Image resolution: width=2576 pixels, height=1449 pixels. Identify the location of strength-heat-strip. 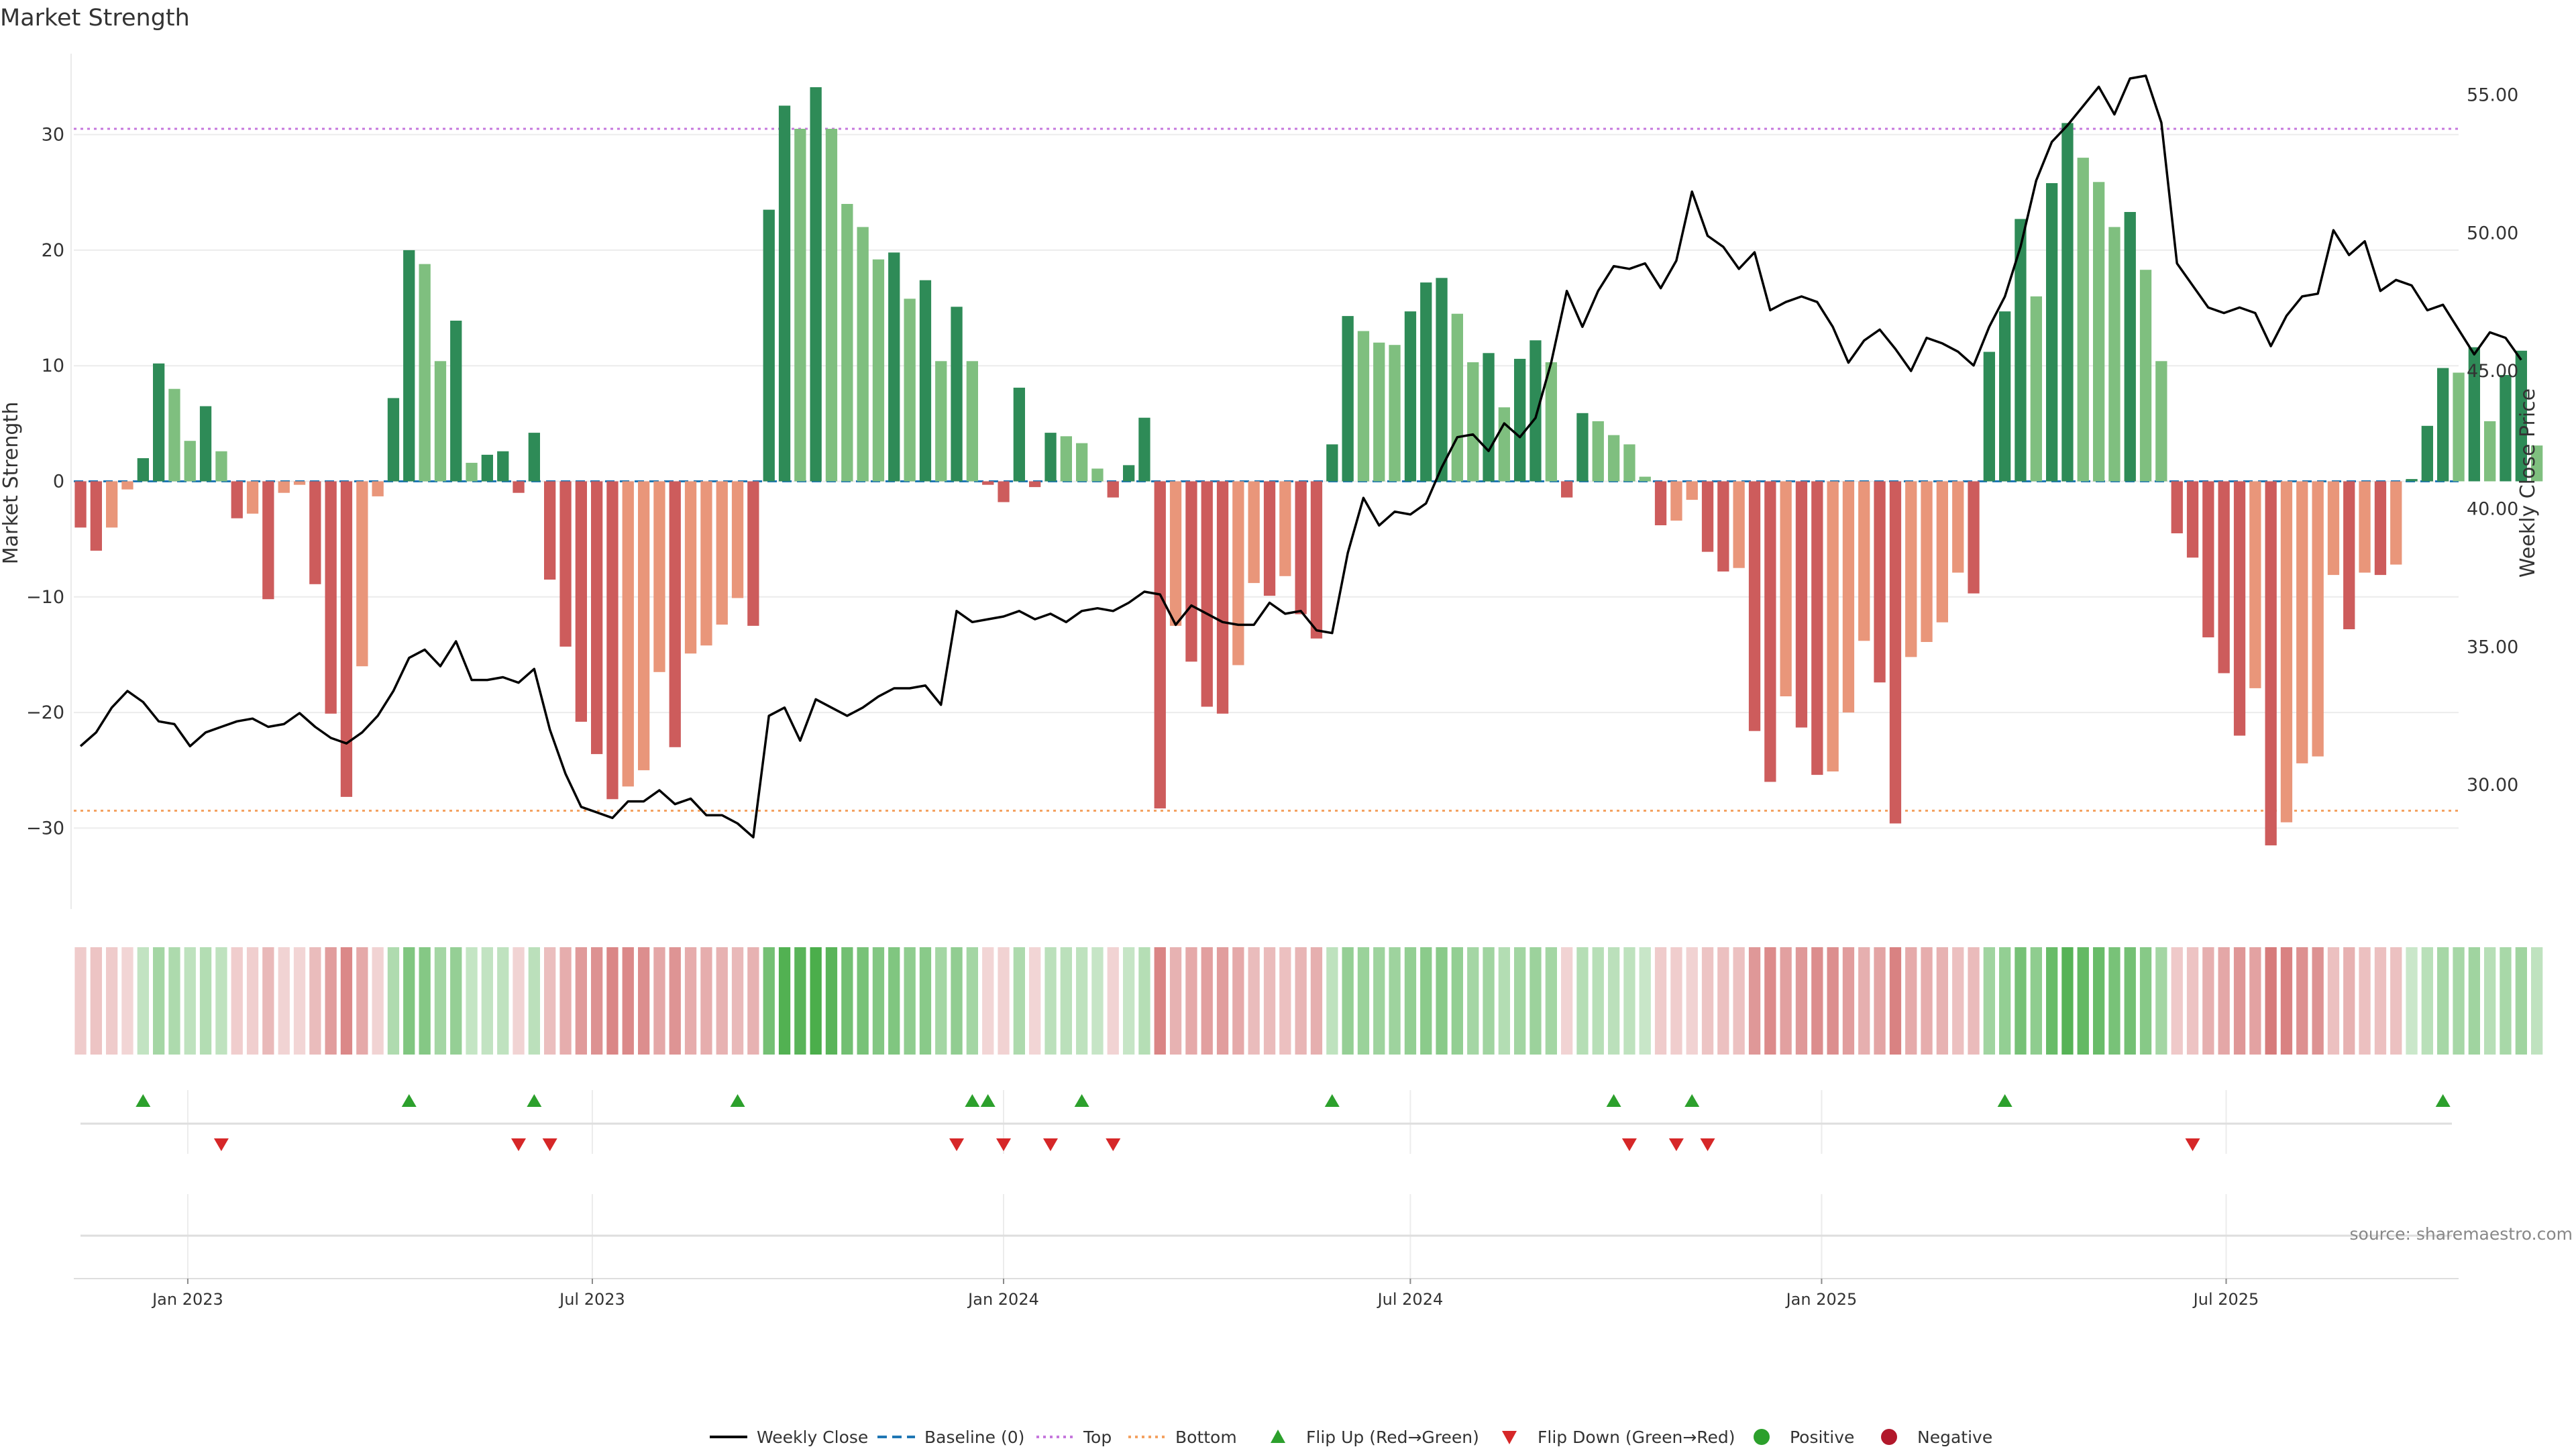
(1308, 1001).